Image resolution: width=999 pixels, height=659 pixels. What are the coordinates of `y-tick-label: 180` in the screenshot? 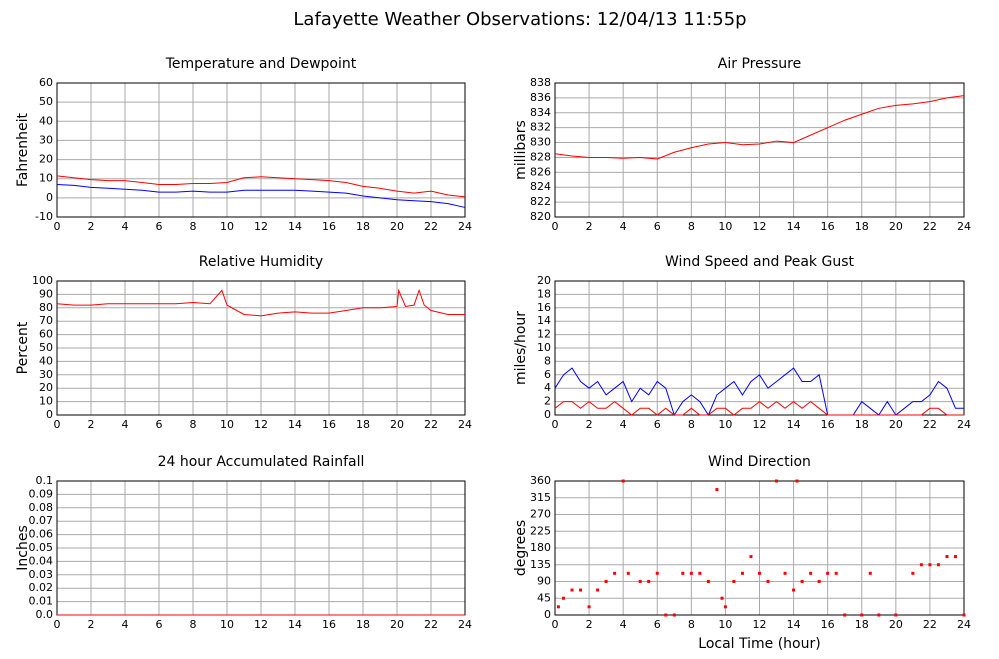 It's located at (540, 547).